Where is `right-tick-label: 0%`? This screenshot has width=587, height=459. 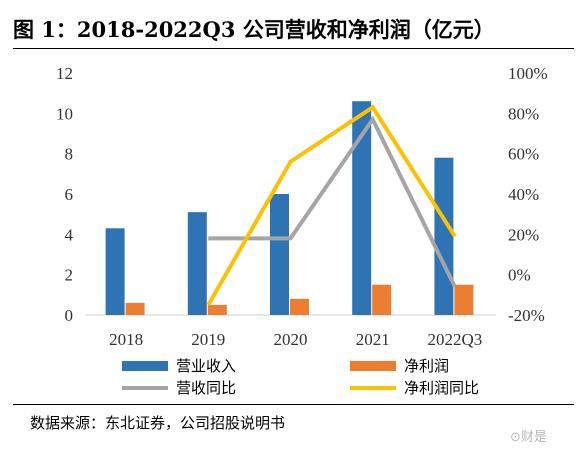
right-tick-label: 0% is located at coordinates (519, 275).